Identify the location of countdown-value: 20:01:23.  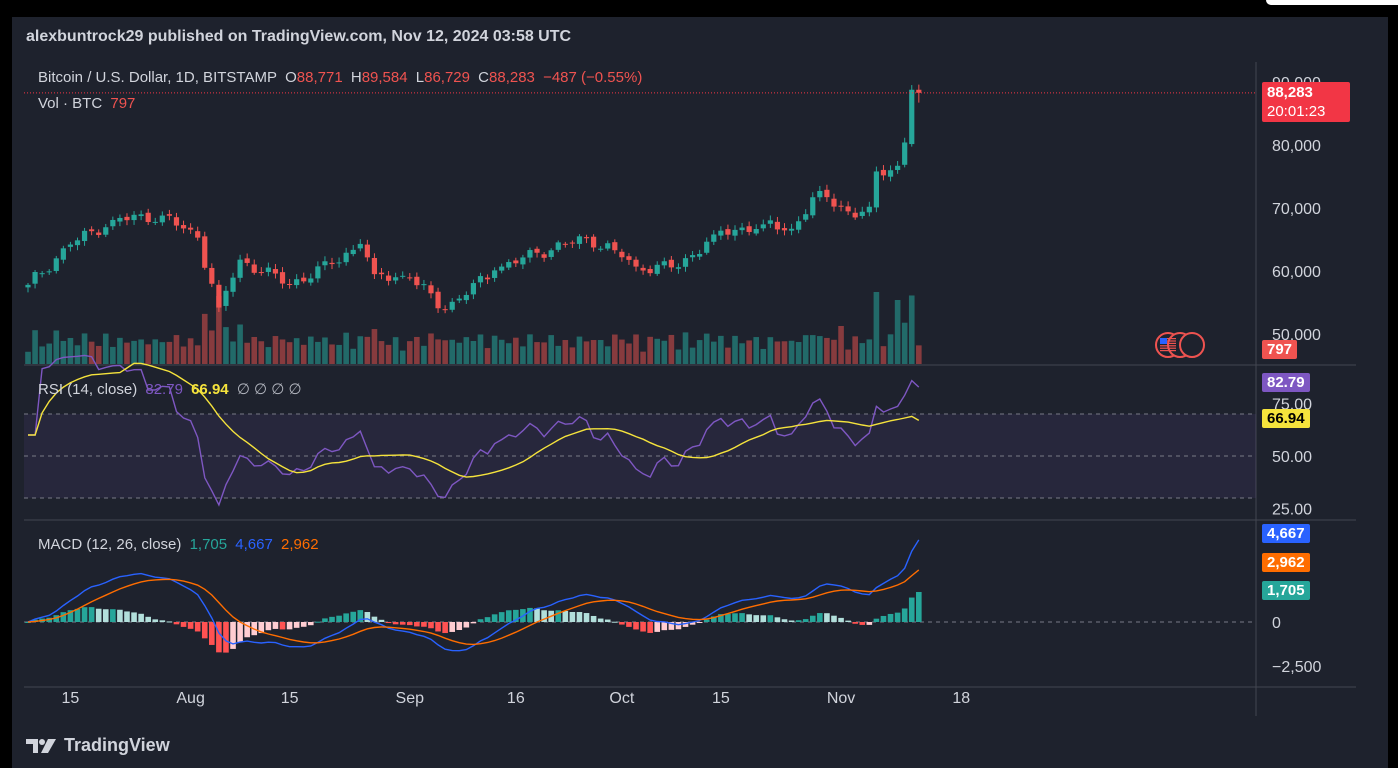
(1296, 111).